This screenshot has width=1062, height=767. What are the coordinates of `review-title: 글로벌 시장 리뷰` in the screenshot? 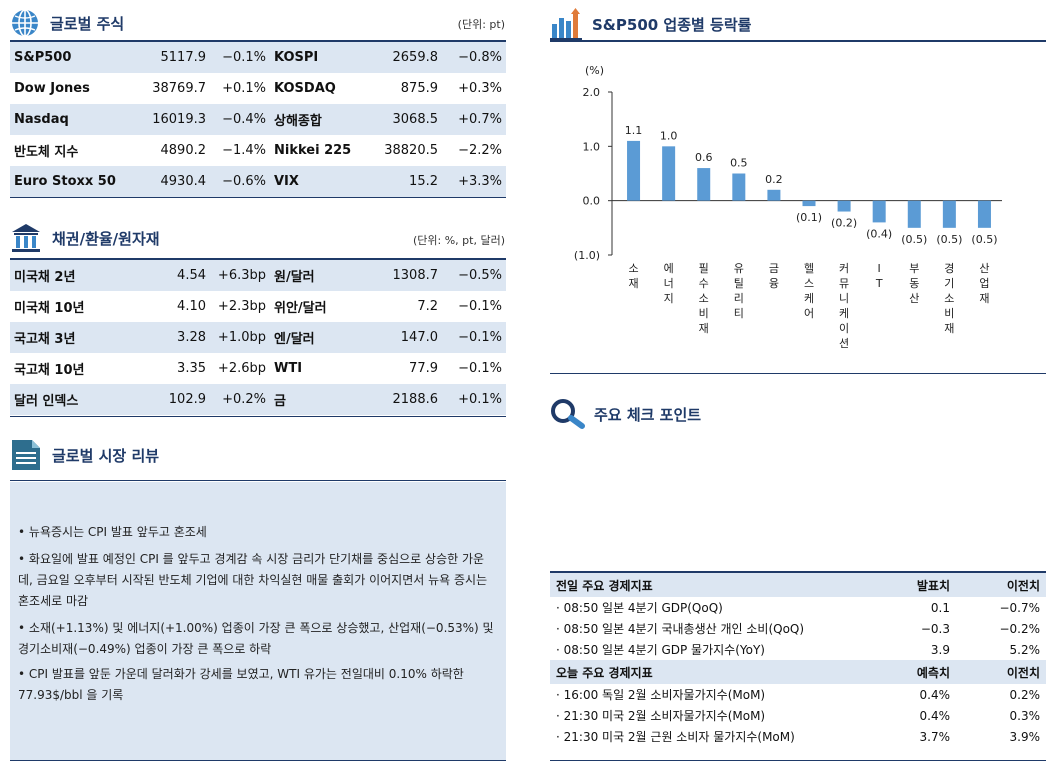 It's located at (106, 455).